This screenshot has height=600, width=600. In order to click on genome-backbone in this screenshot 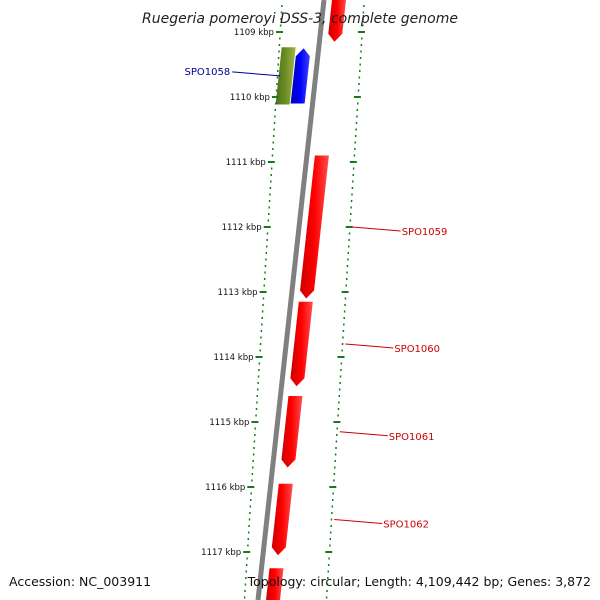, I will do `click(291, 300)`.